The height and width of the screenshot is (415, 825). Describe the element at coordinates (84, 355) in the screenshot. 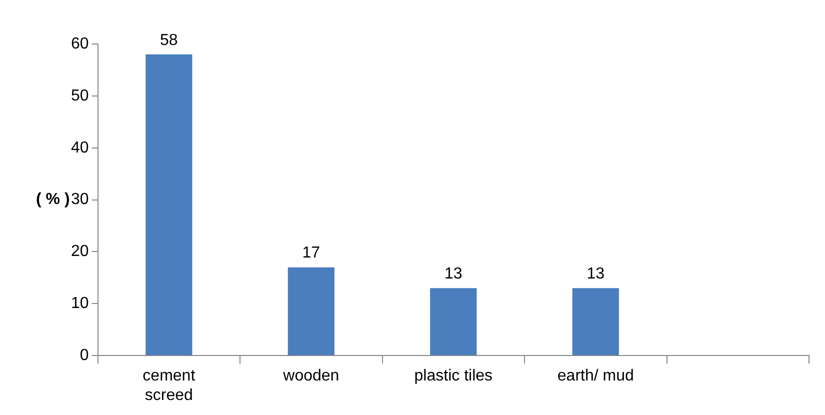

I see `y-tick-label: 0` at that location.